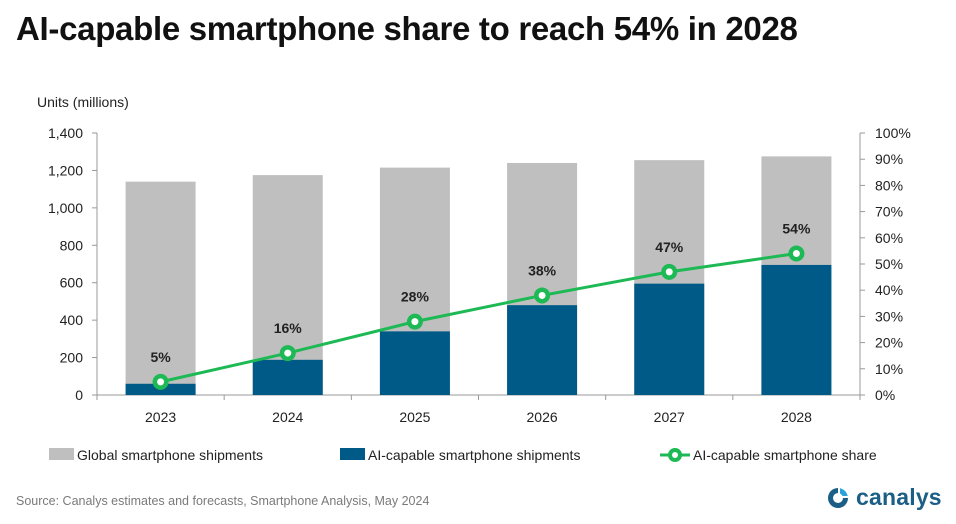 The width and height of the screenshot is (956, 524). I want to click on canalys-wordmark: canalys, so click(899, 497).